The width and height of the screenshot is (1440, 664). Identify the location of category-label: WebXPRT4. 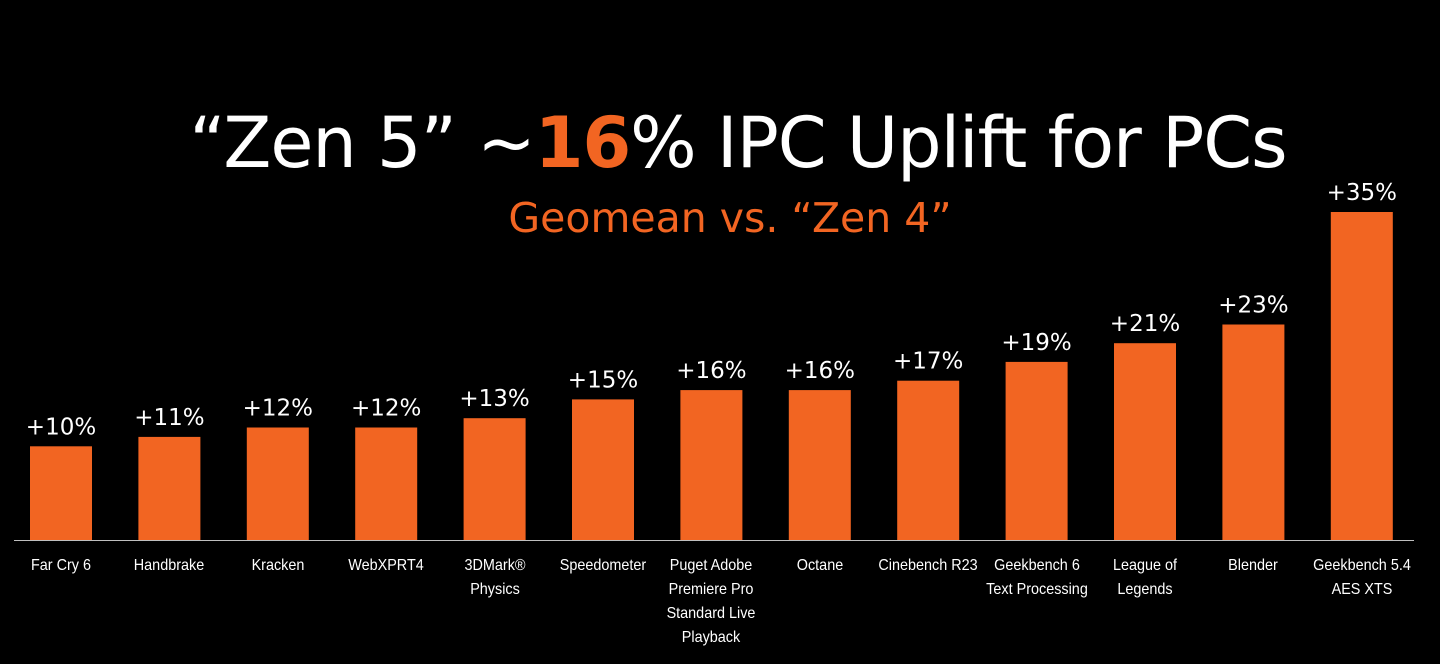
(386, 565).